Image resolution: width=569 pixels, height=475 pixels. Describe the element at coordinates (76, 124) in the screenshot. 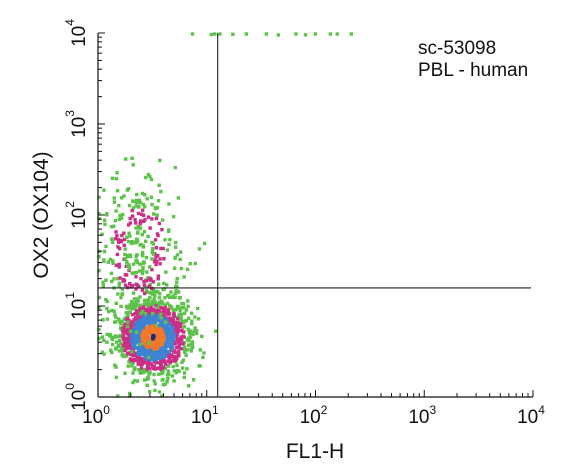

I see `y-tick-label: 103` at that location.